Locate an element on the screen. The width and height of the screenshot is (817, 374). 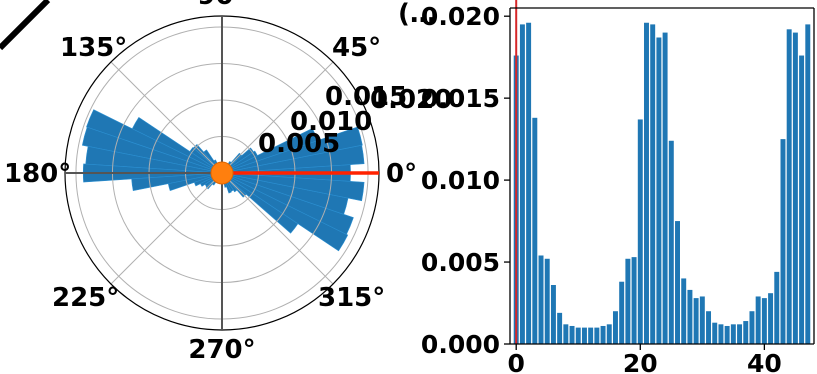
polar-radial-label: 0.020 is located at coordinates (411, 100).